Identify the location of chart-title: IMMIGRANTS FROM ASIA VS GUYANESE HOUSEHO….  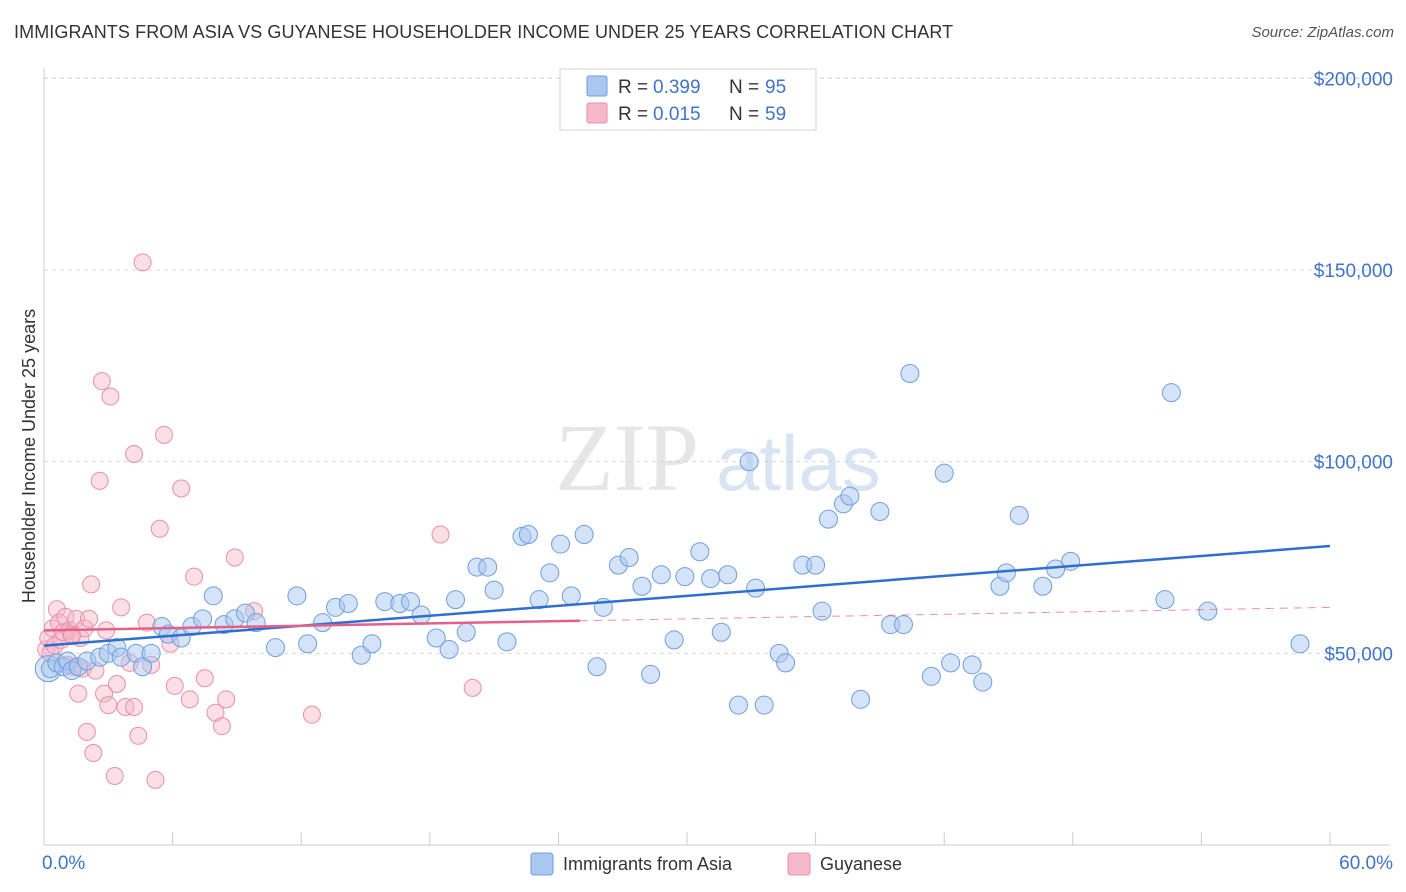
(484, 32).